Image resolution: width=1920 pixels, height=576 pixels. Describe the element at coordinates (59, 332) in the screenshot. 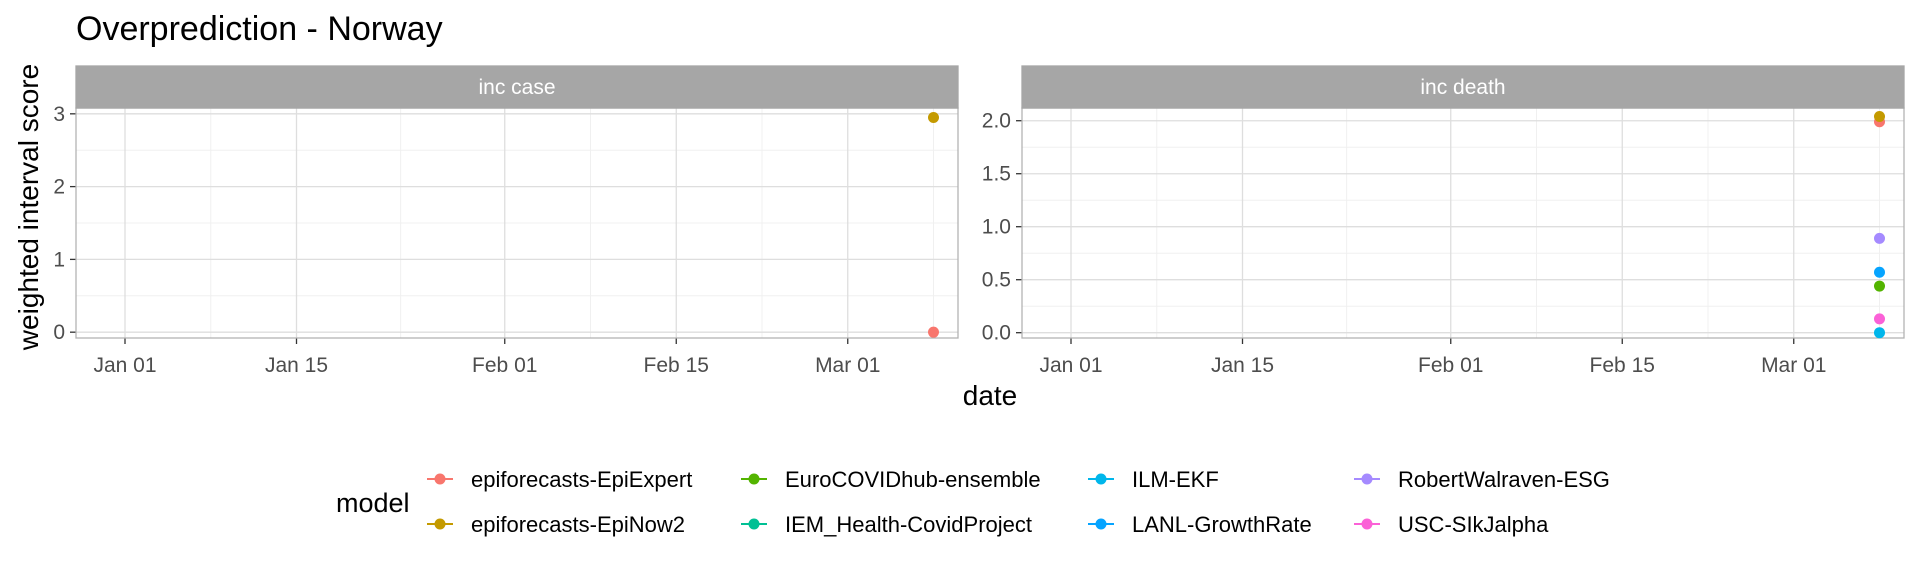

I see `y-tick-label: 0` at that location.